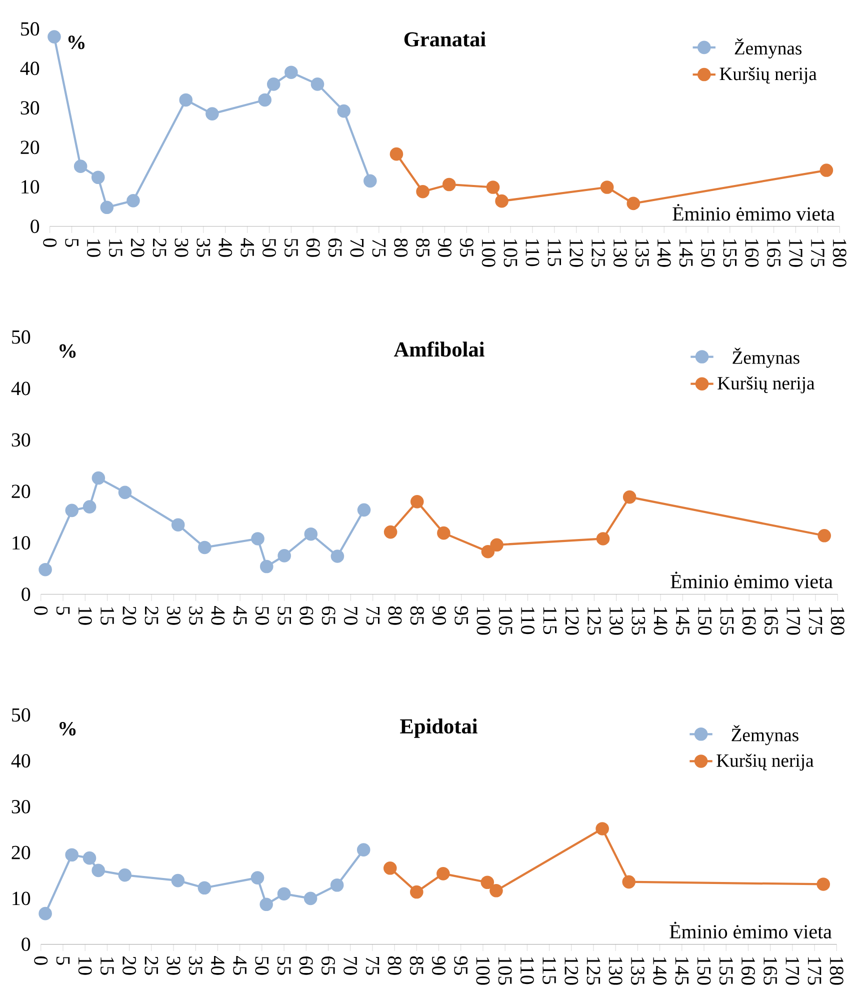  I want to click on y-tick-label: 50, so click(21, 715).